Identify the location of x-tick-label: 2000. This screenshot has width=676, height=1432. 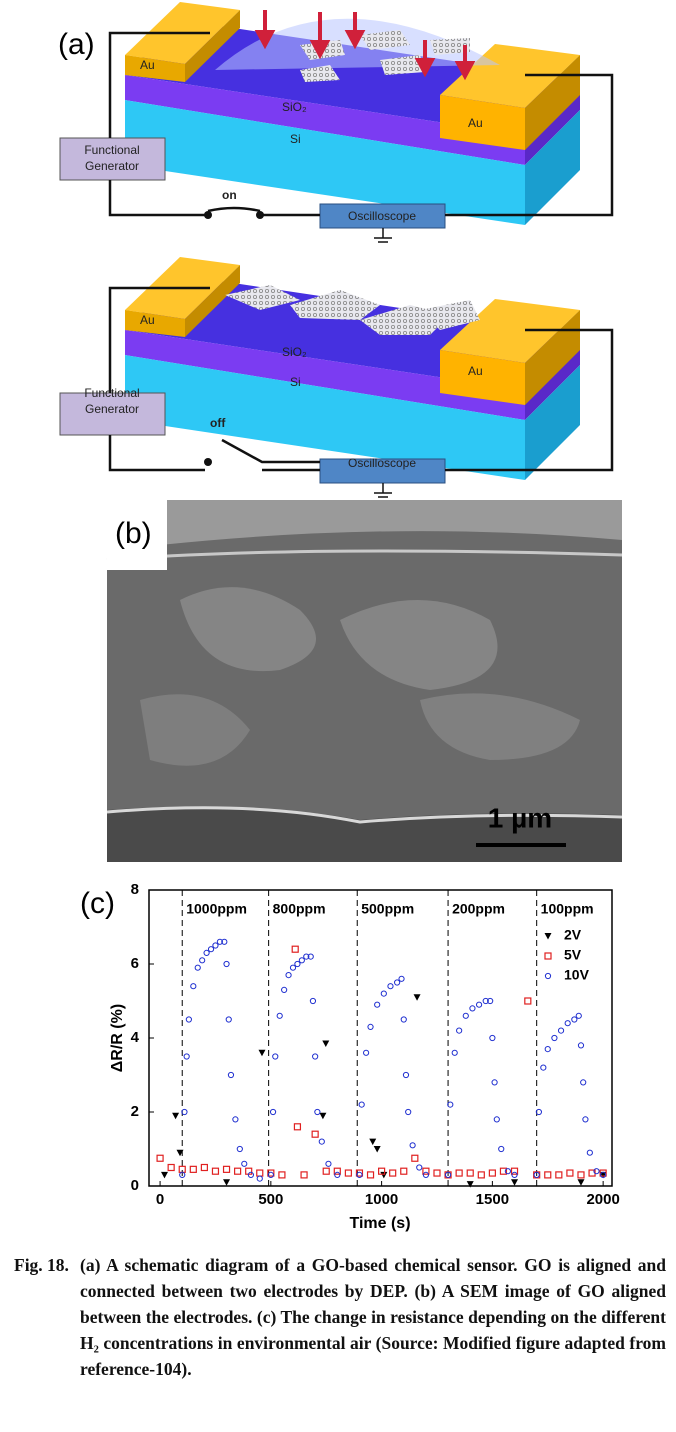
(602, 1199).